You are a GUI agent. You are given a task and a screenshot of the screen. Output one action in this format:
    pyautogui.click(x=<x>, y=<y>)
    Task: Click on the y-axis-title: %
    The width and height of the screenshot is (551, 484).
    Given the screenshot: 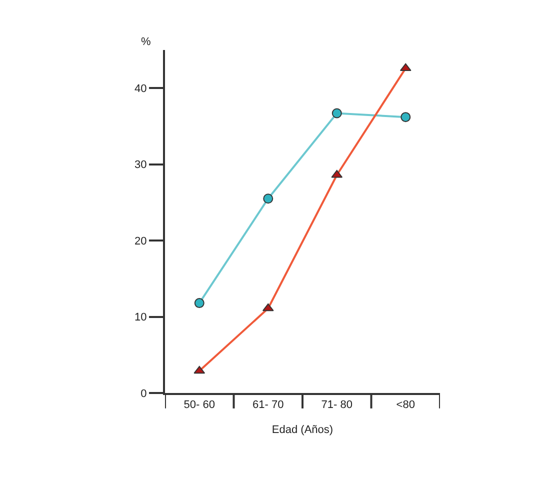 What is the action you would take?
    pyautogui.click(x=146, y=42)
    